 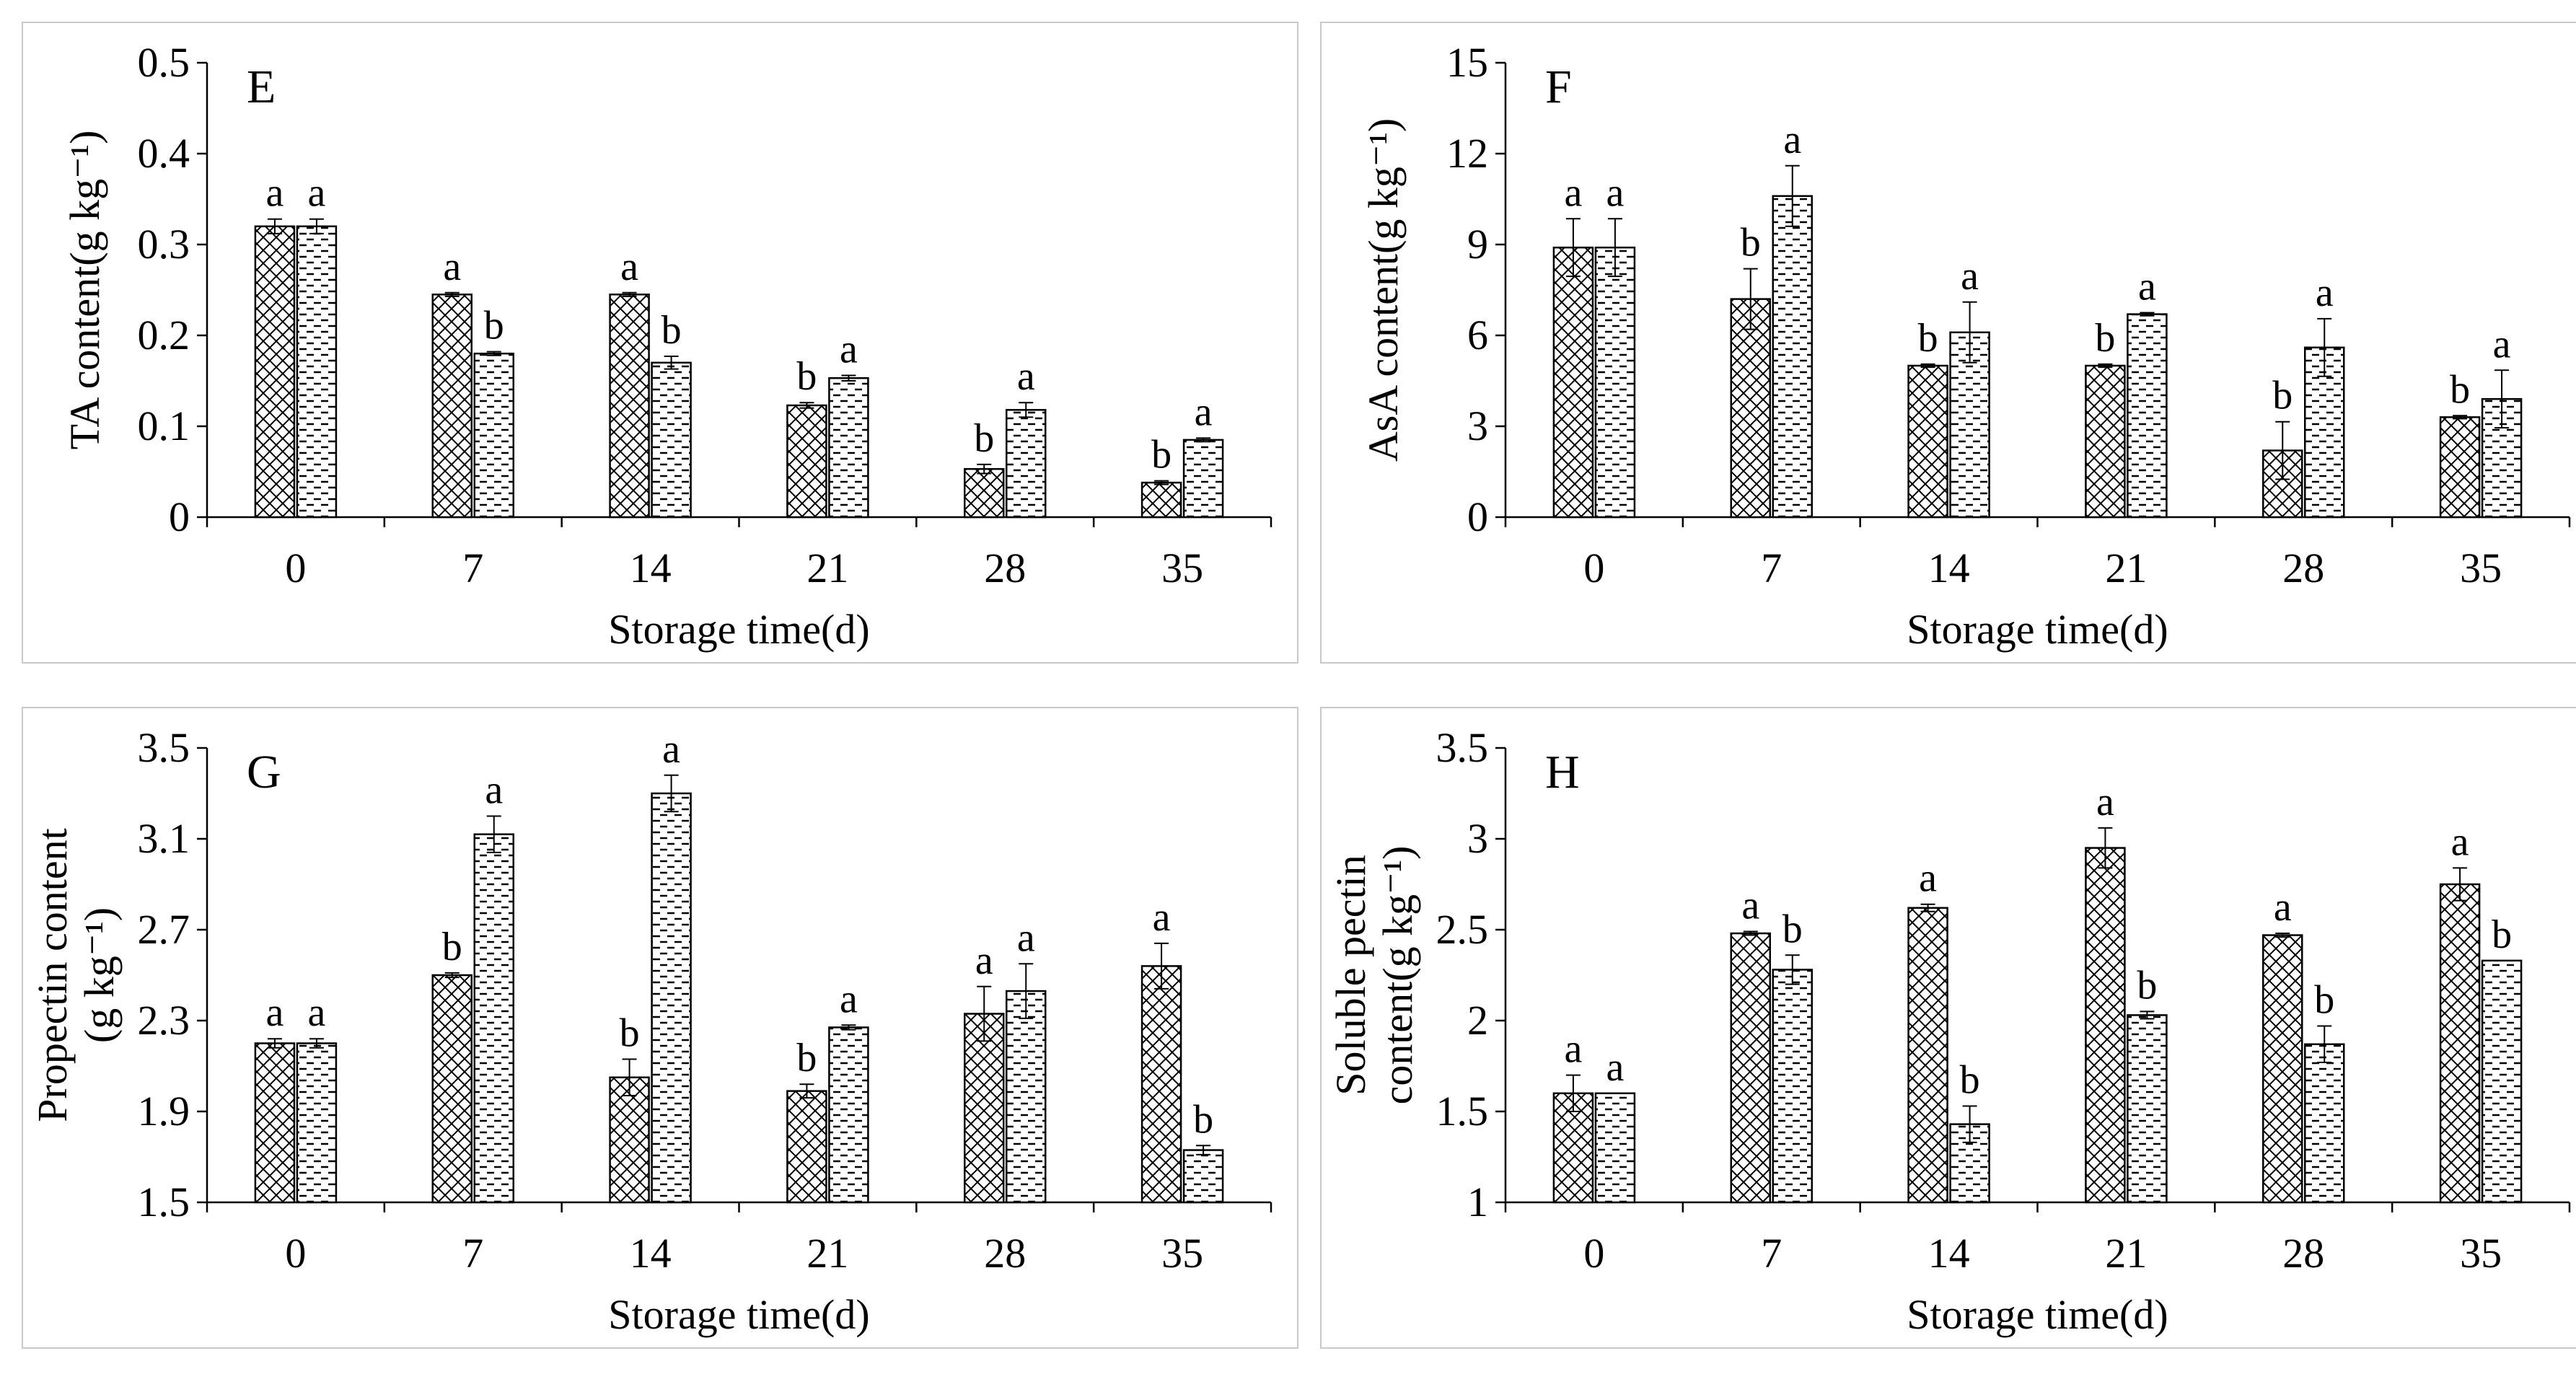 What do you see at coordinates (2037, 629) in the screenshot?
I see `x-axis-title: Storage time(d)` at bounding box center [2037, 629].